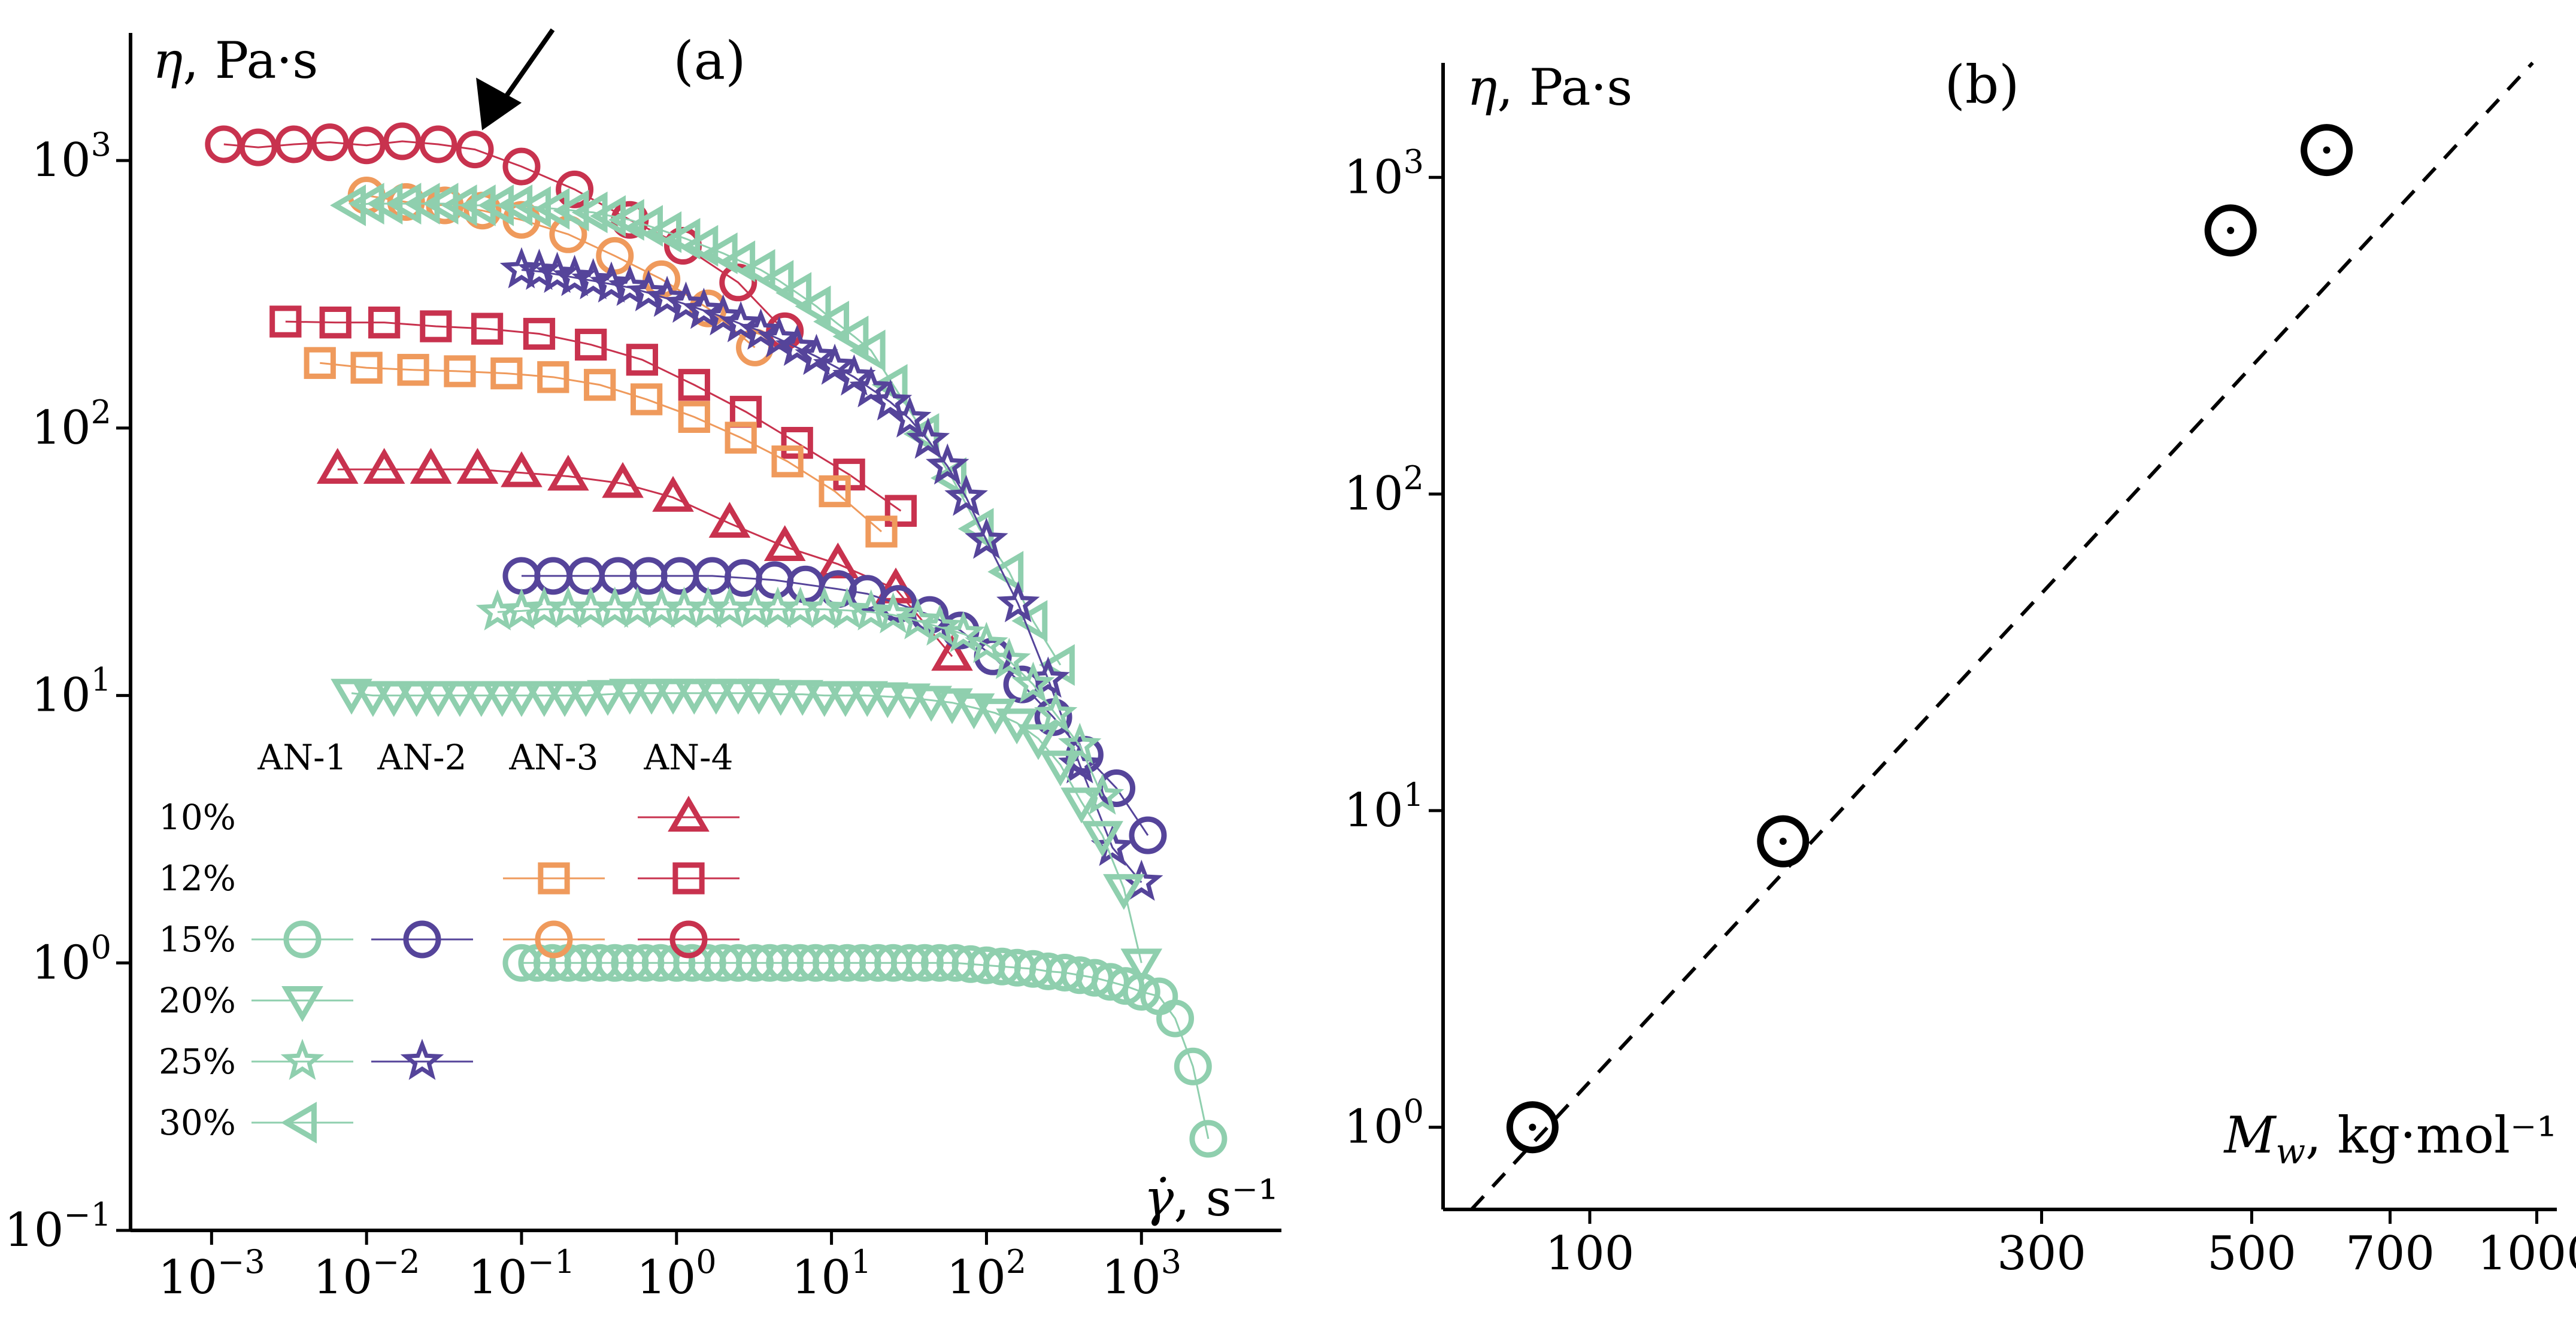 This screenshot has width=2576, height=1322. I want to click on panel-b-label: (b), so click(1982, 85).